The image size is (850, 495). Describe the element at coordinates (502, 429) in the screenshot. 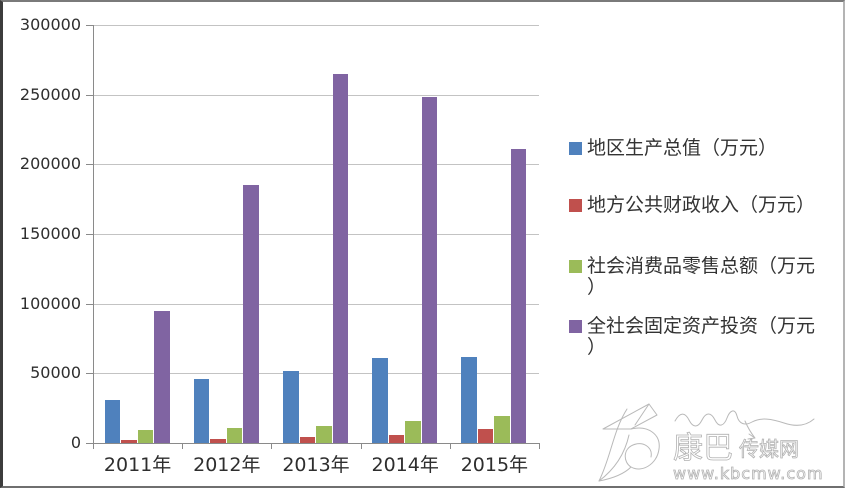

I see `bar-retail-sales-2015年` at that location.